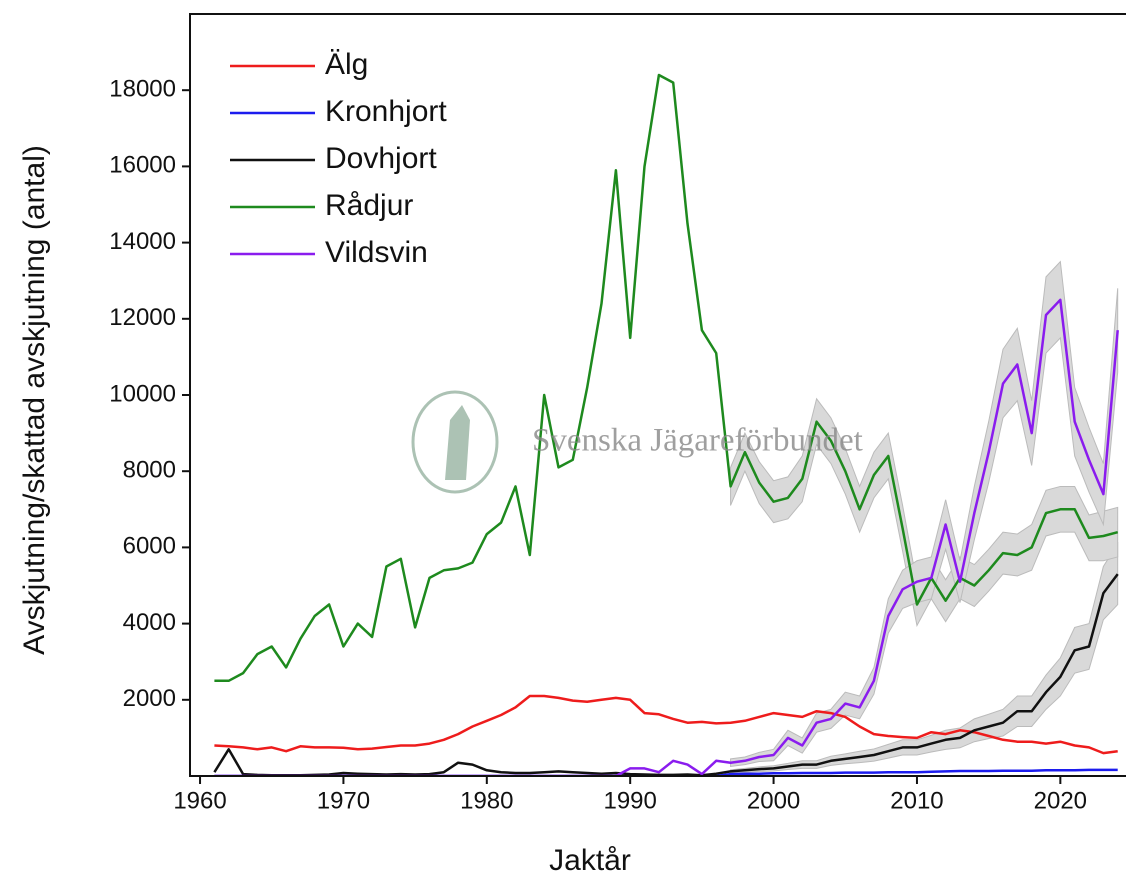  Describe the element at coordinates (381, 158) in the screenshot. I see `legend-label: Dovhjort` at that location.